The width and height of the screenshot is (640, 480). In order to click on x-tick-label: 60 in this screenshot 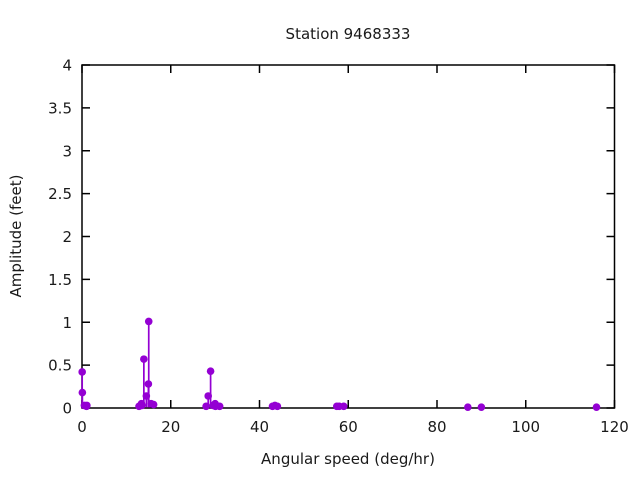, I will do `click(348, 427)`.